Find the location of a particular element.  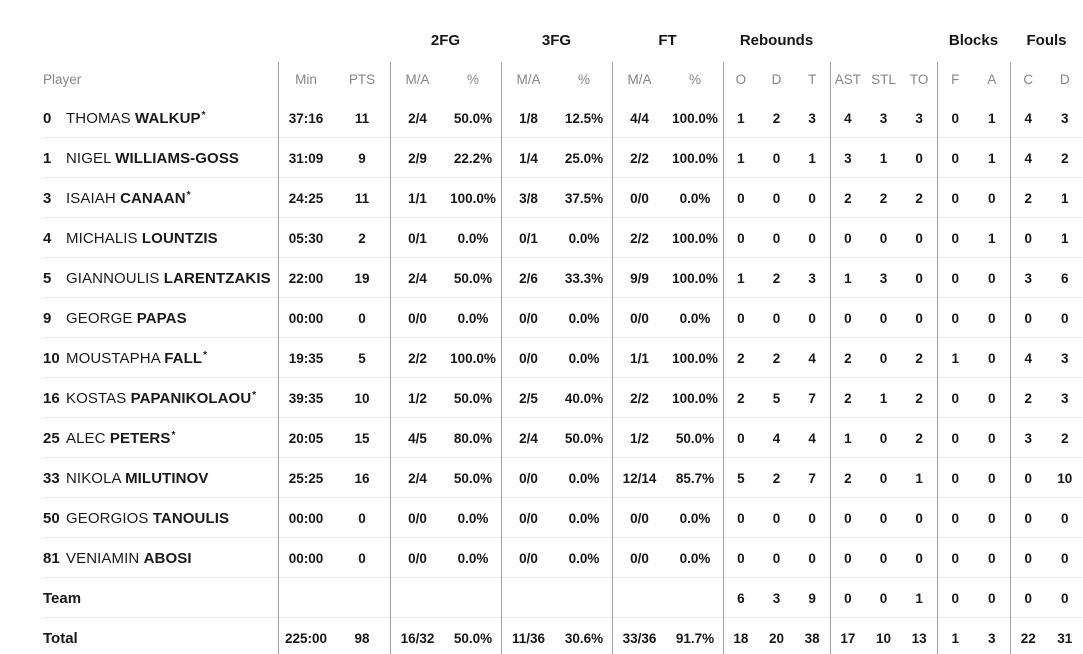

jersey-number: 33 is located at coordinates (51, 478).